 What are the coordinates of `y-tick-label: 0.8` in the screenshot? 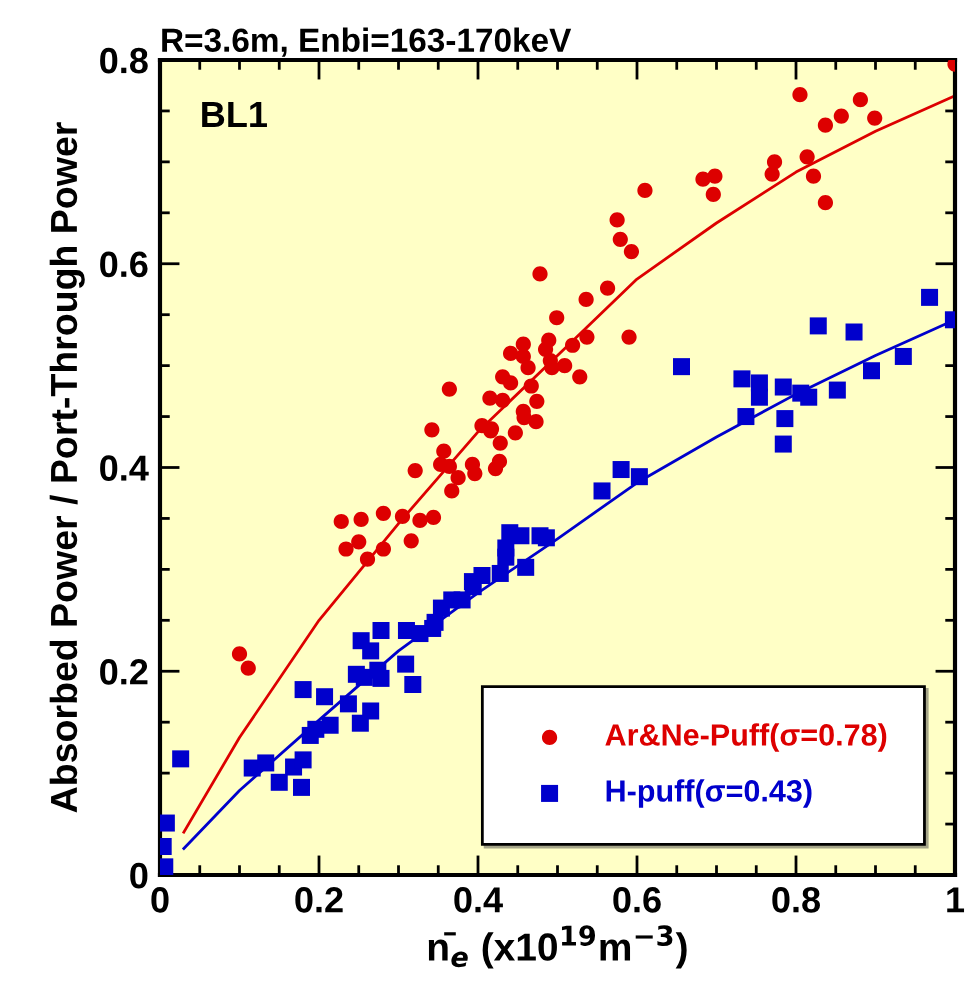 It's located at (124, 60).